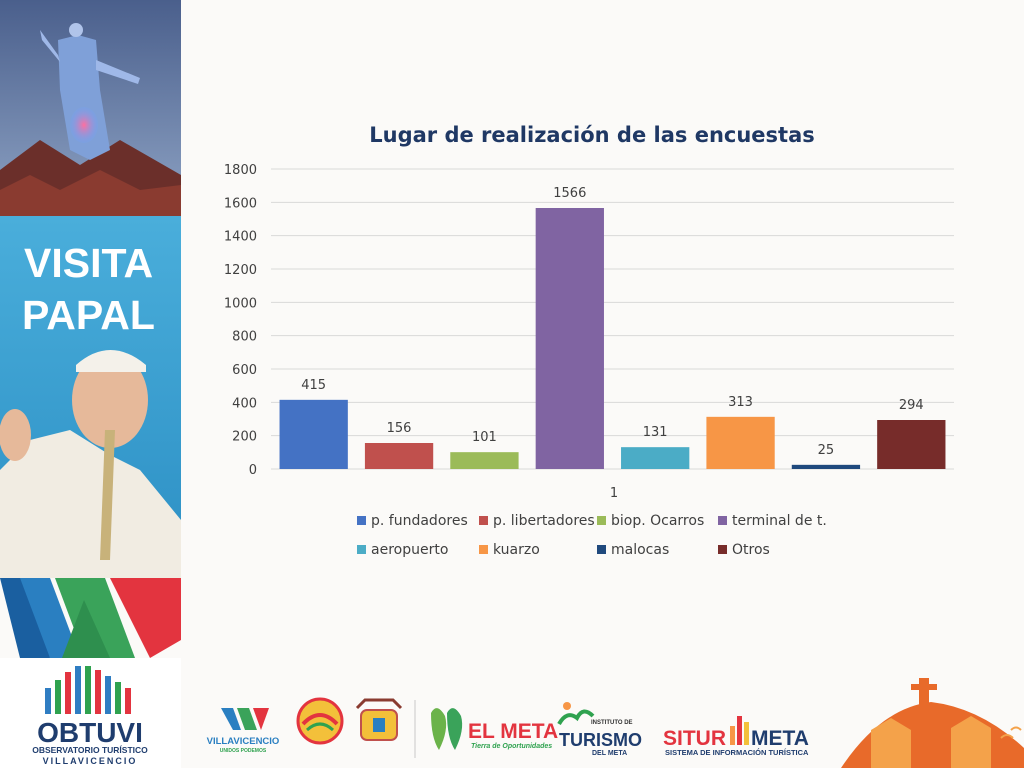 Image resolution: width=1024 pixels, height=768 pixels. I want to click on bar-terminal-de-t-, so click(569, 338).